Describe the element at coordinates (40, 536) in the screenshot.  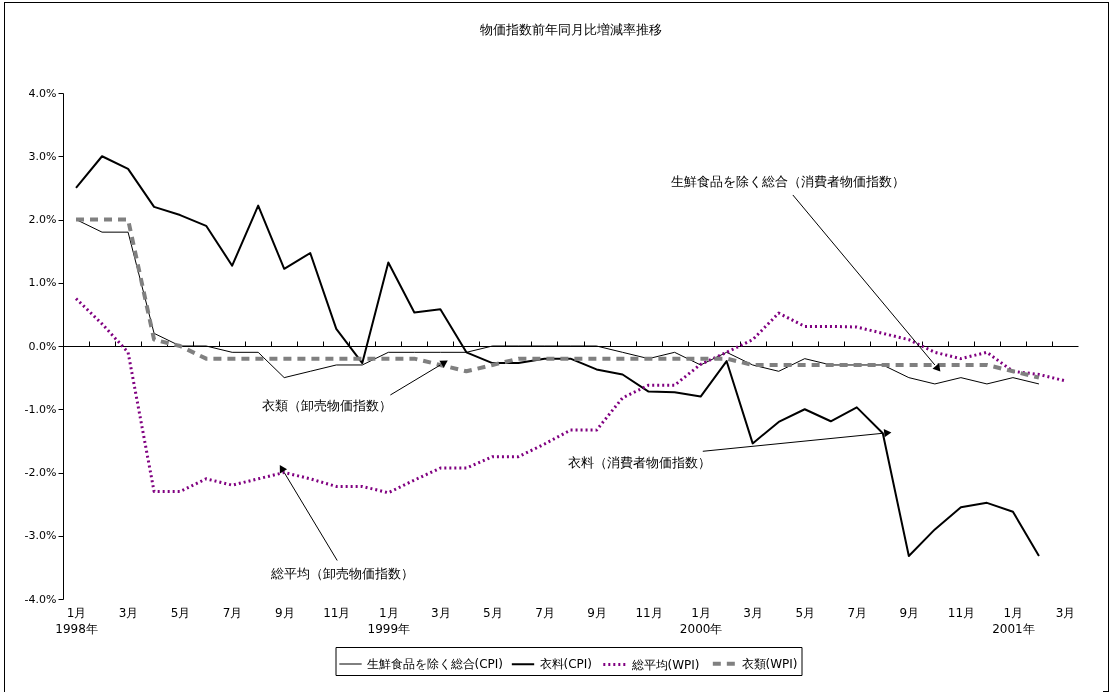
I see `y-tick-label: -3.0%` at that location.